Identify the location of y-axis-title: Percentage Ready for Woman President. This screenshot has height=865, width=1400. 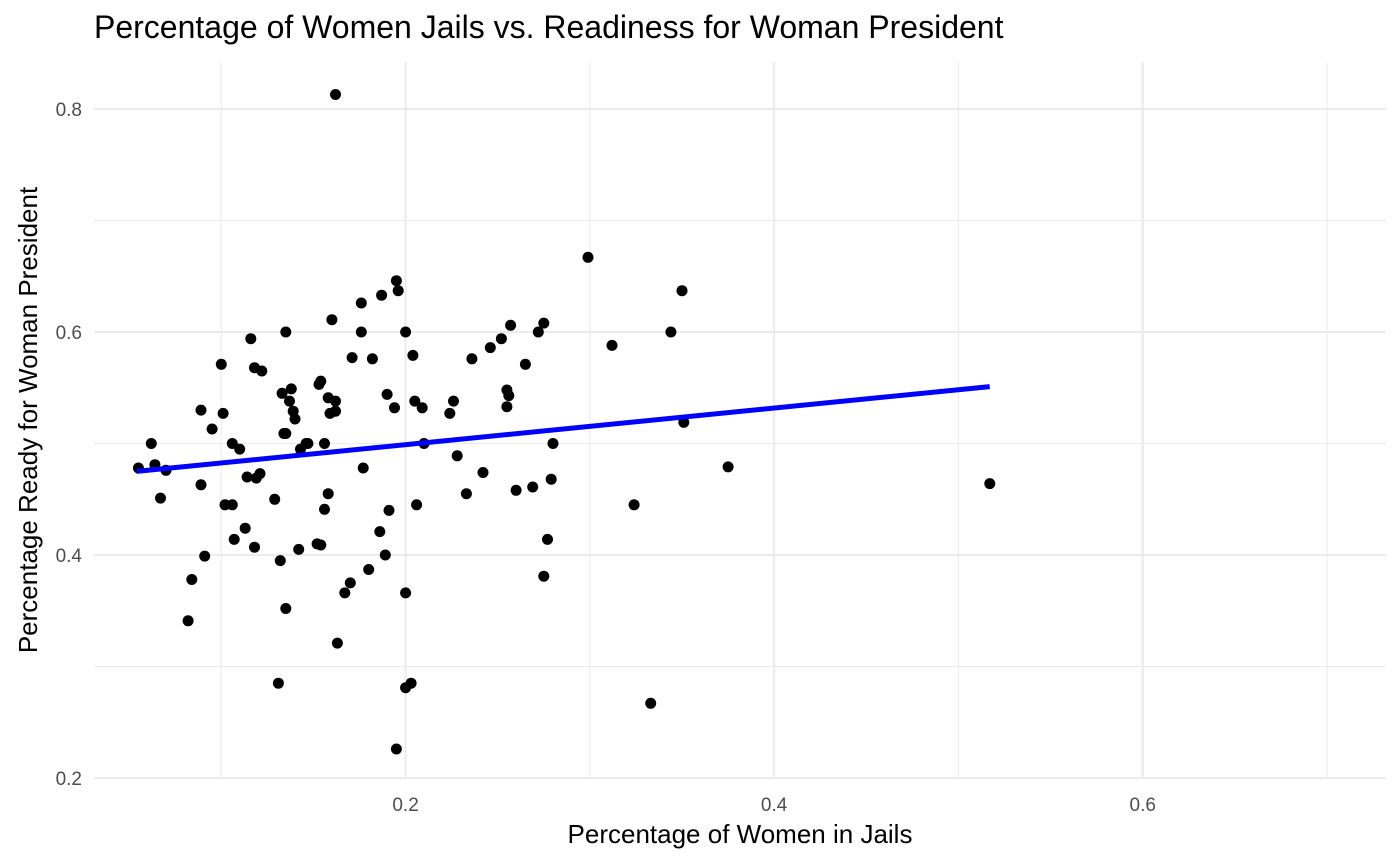
(28, 419).